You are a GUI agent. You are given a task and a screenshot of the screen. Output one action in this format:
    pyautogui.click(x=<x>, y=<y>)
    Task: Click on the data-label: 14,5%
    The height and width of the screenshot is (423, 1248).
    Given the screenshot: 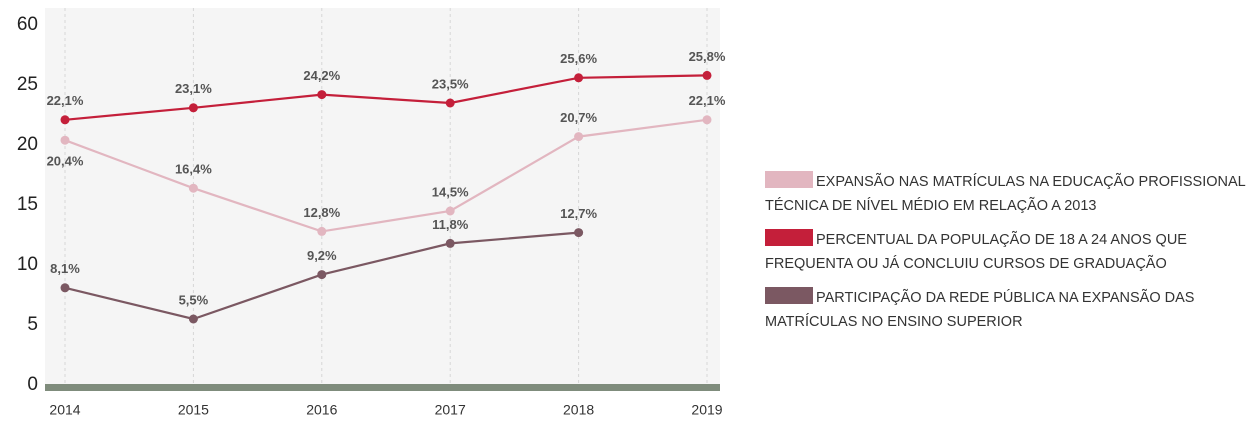 What is the action you would take?
    pyautogui.click(x=450, y=191)
    